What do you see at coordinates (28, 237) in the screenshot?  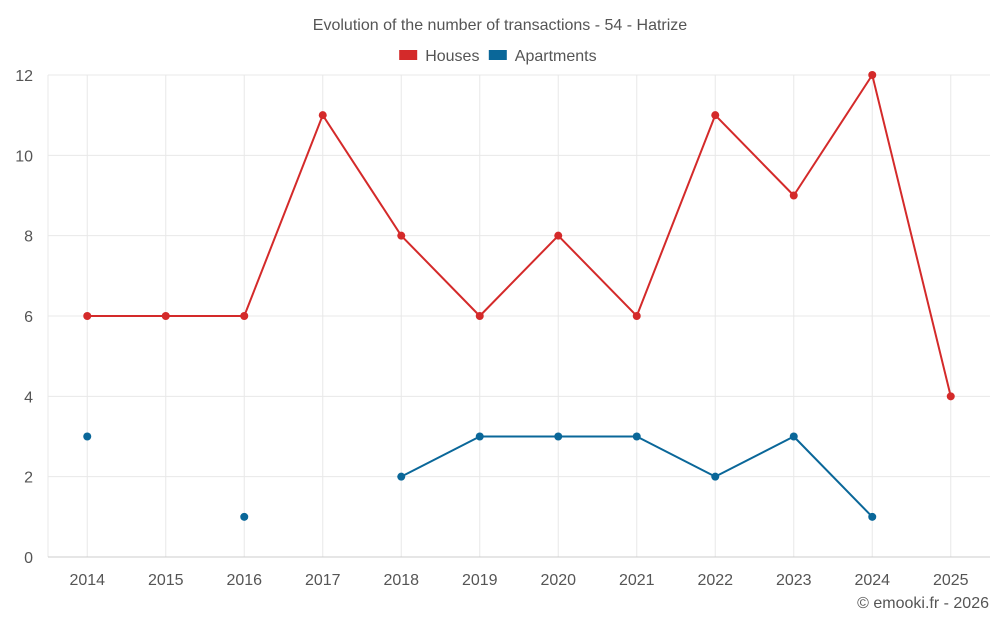 I see `y-tick-label: 8` at bounding box center [28, 237].